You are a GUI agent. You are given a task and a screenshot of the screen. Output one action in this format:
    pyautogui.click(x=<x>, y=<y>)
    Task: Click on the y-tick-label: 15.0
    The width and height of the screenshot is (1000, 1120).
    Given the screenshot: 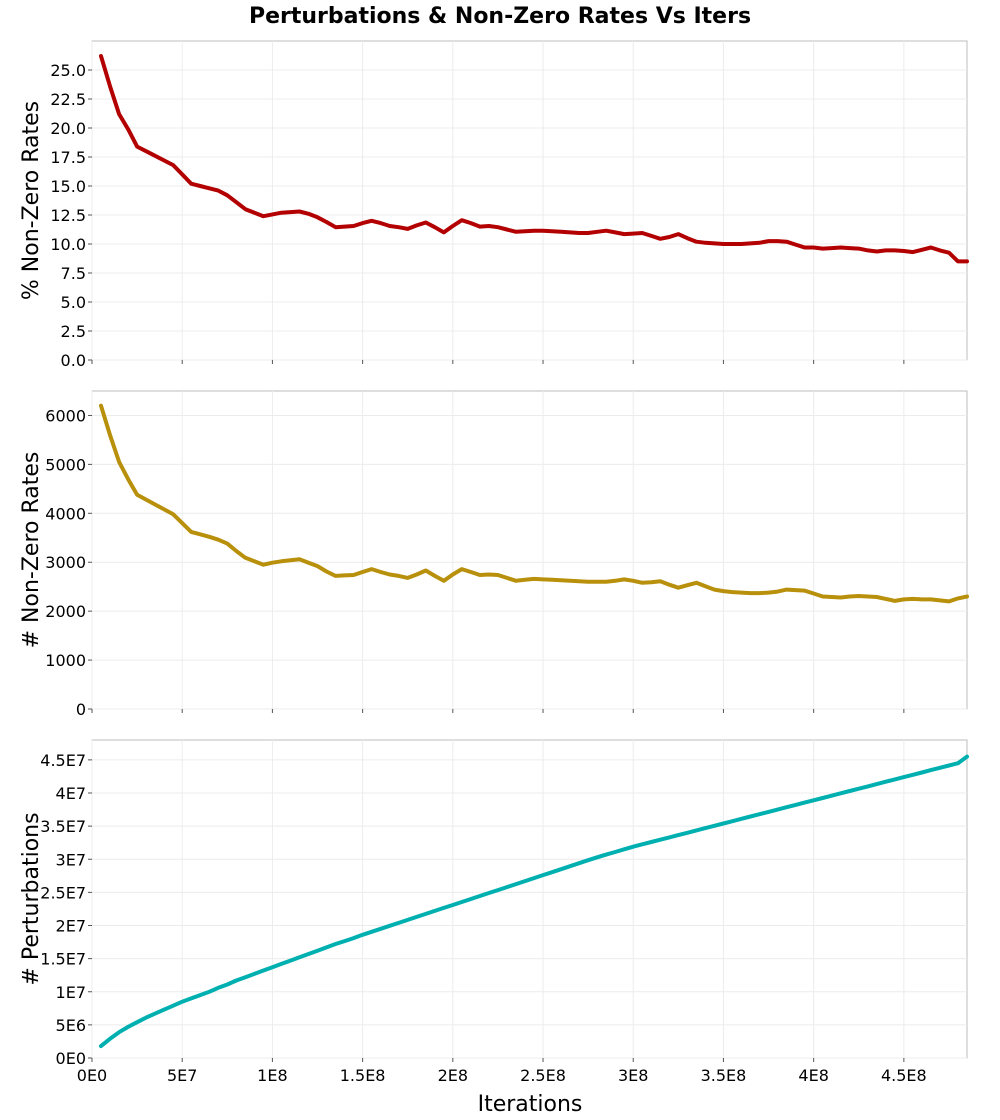 What is the action you would take?
    pyautogui.click(x=68, y=186)
    